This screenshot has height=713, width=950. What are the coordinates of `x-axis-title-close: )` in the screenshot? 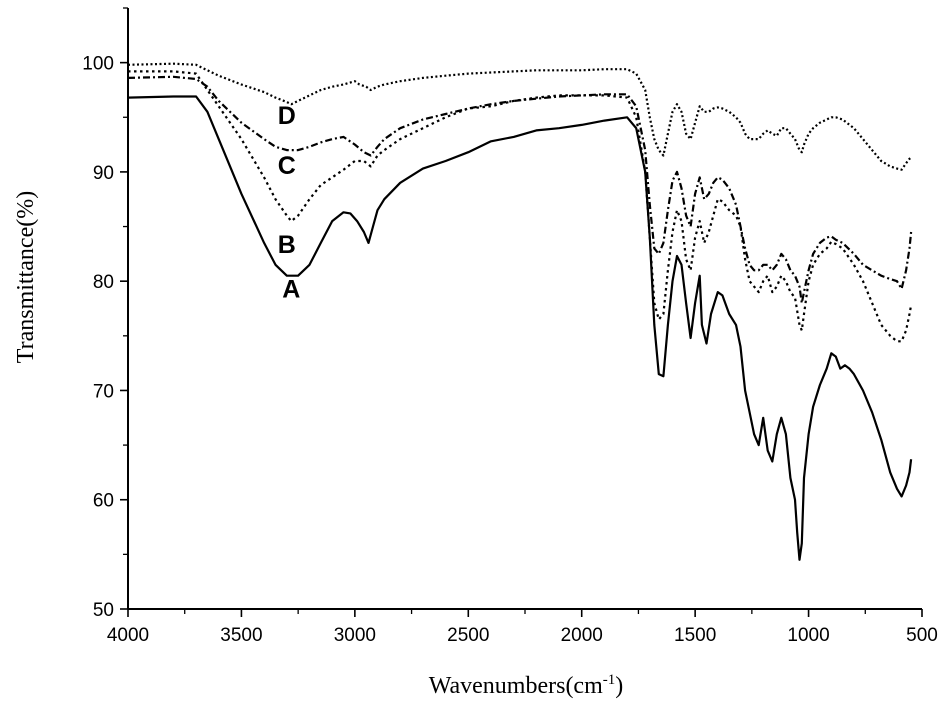 It's located at (619, 686).